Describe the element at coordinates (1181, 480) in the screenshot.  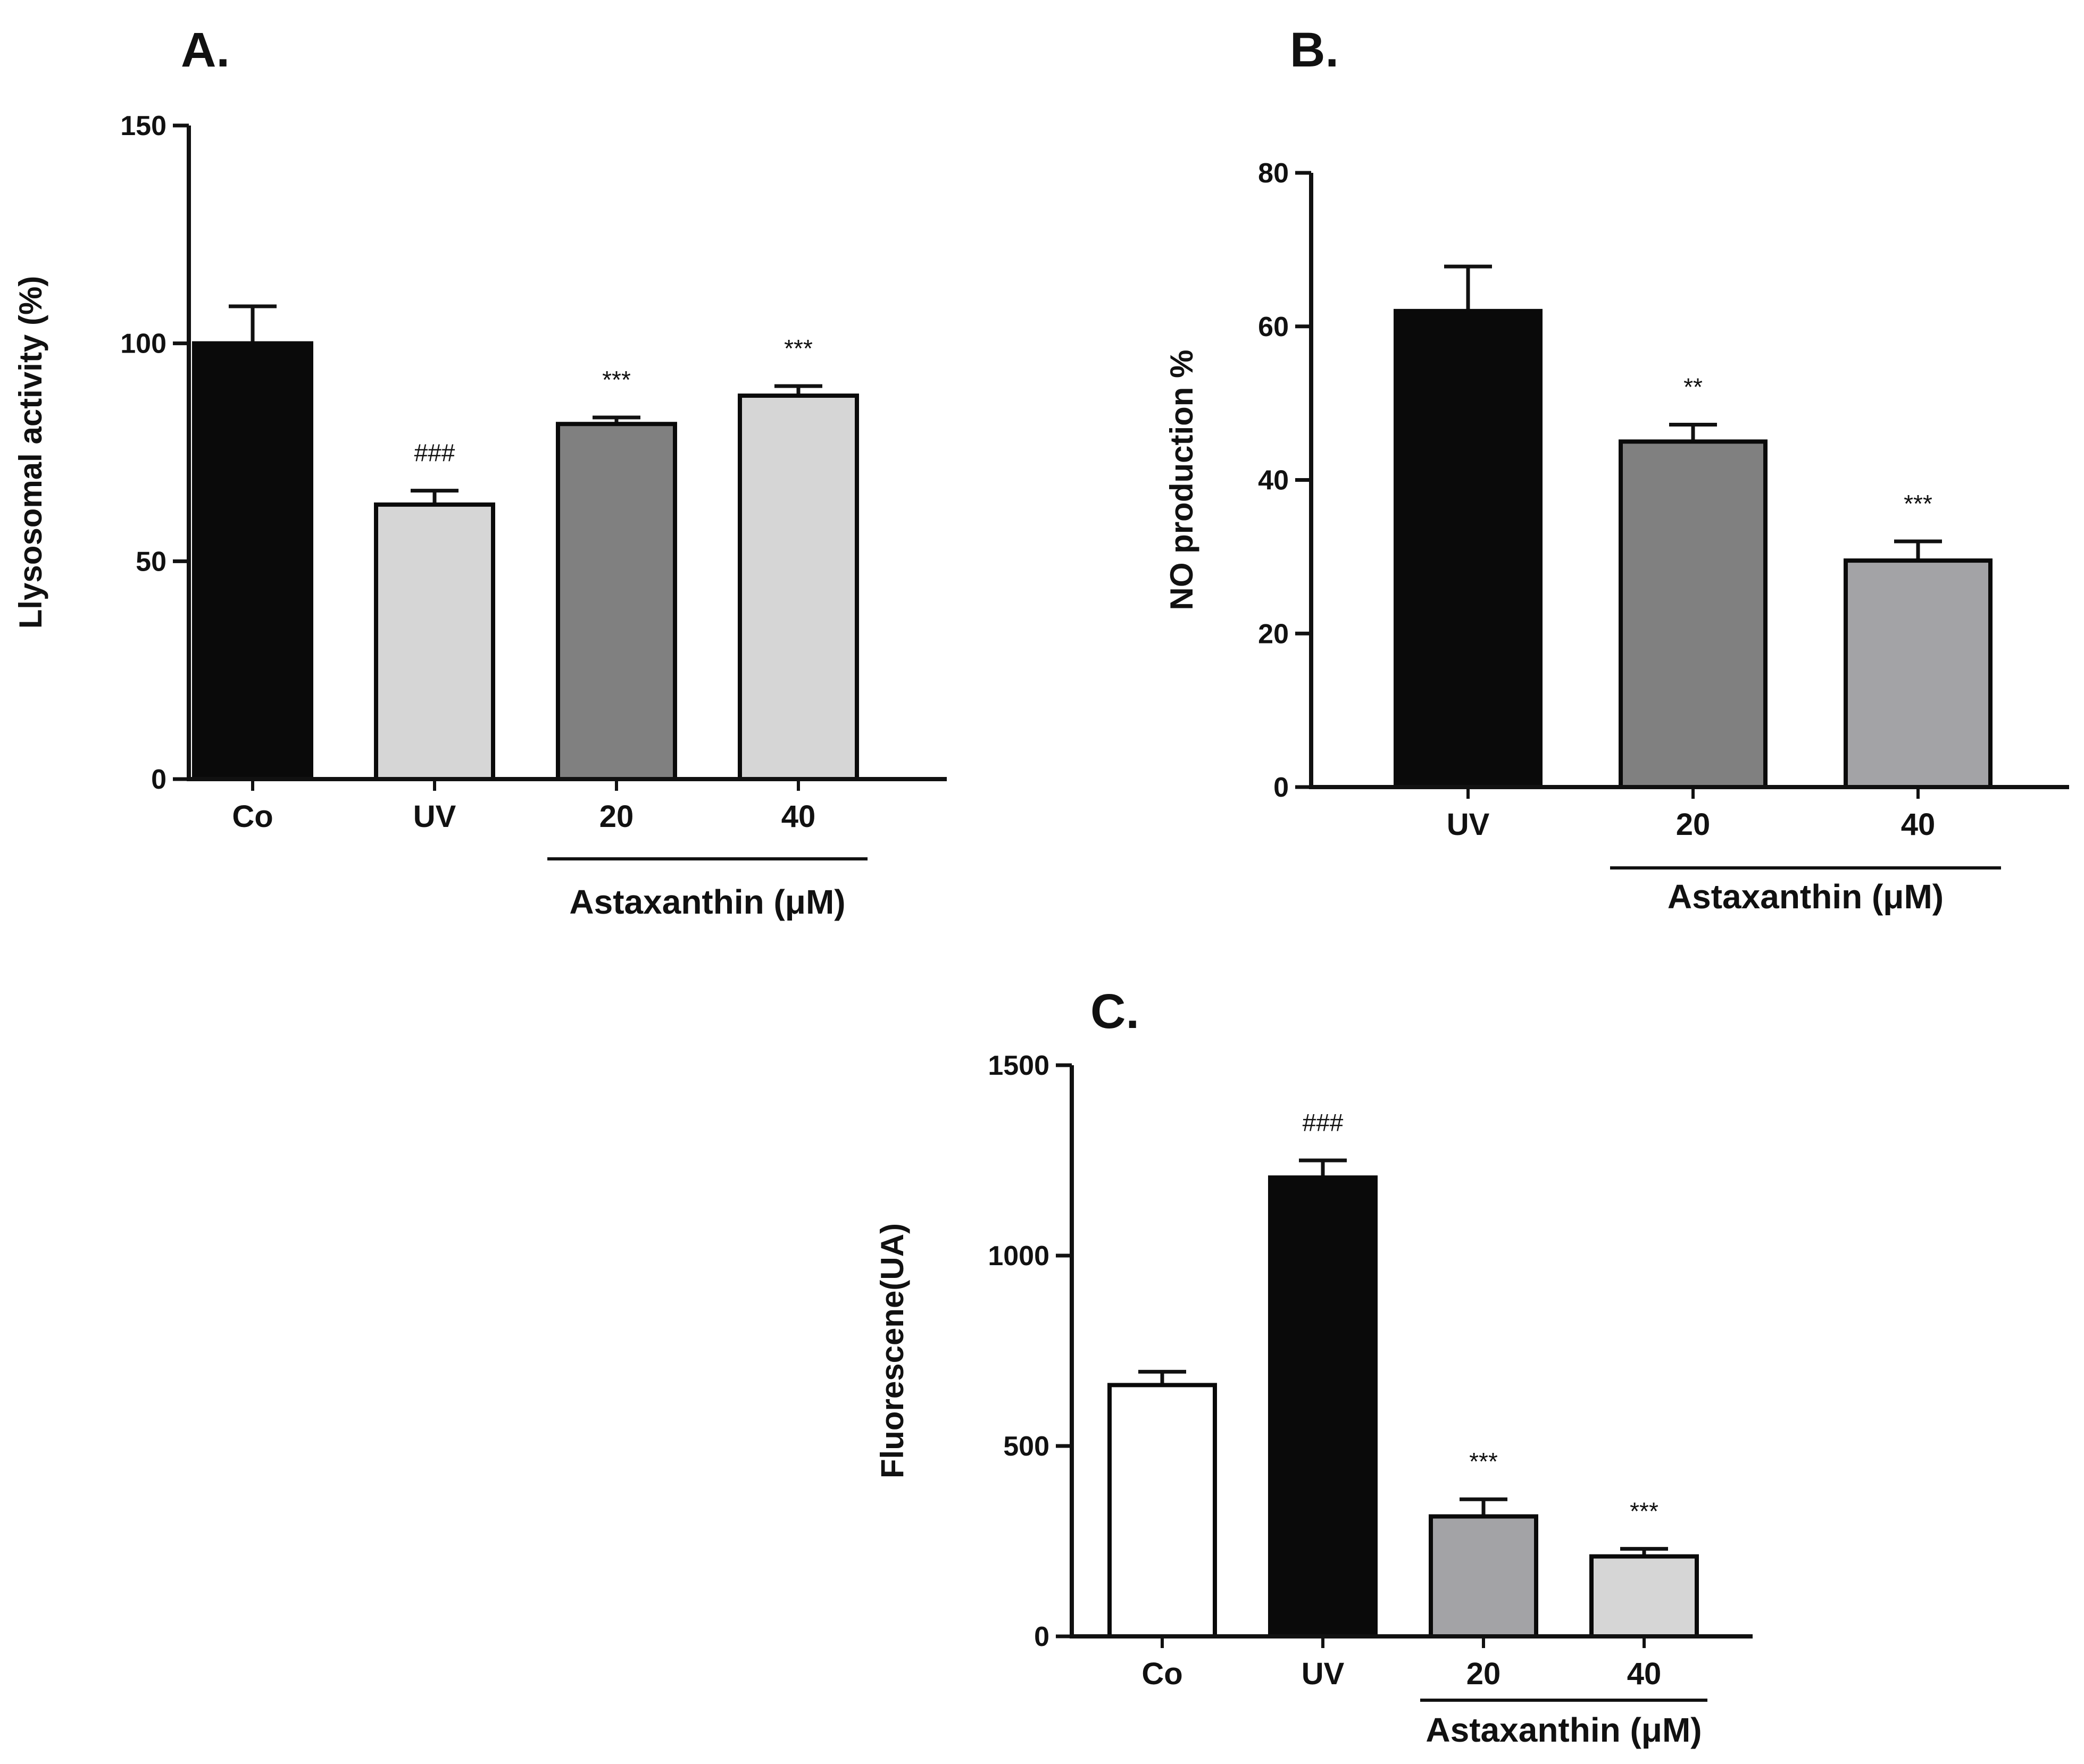
I see `y-axis-label: NO production %` at that location.